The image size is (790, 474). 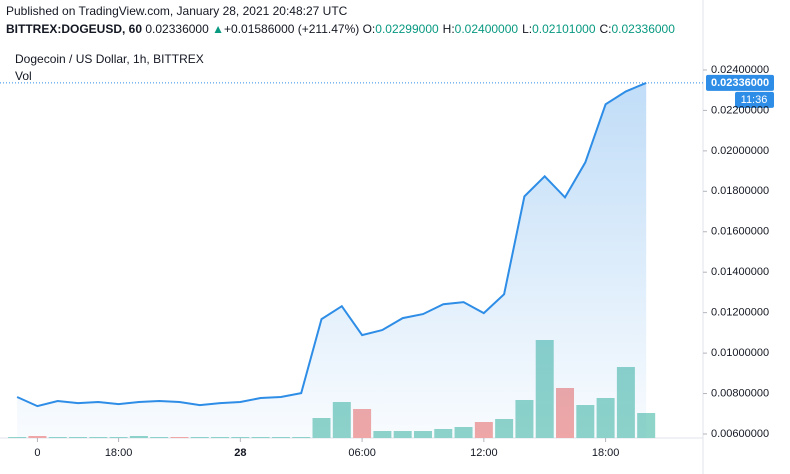 What do you see at coordinates (369, 29) in the screenshot?
I see `ohlc-key: O:` at bounding box center [369, 29].